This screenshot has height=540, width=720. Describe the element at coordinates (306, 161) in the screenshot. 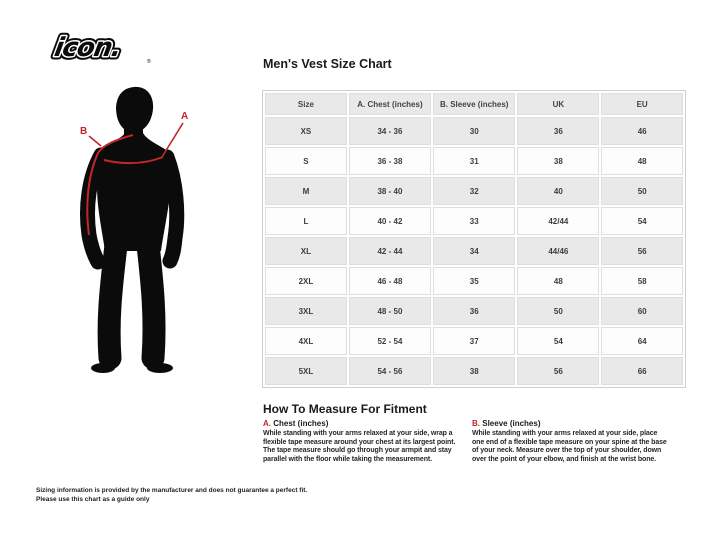

I see `size-cell: S` at that location.